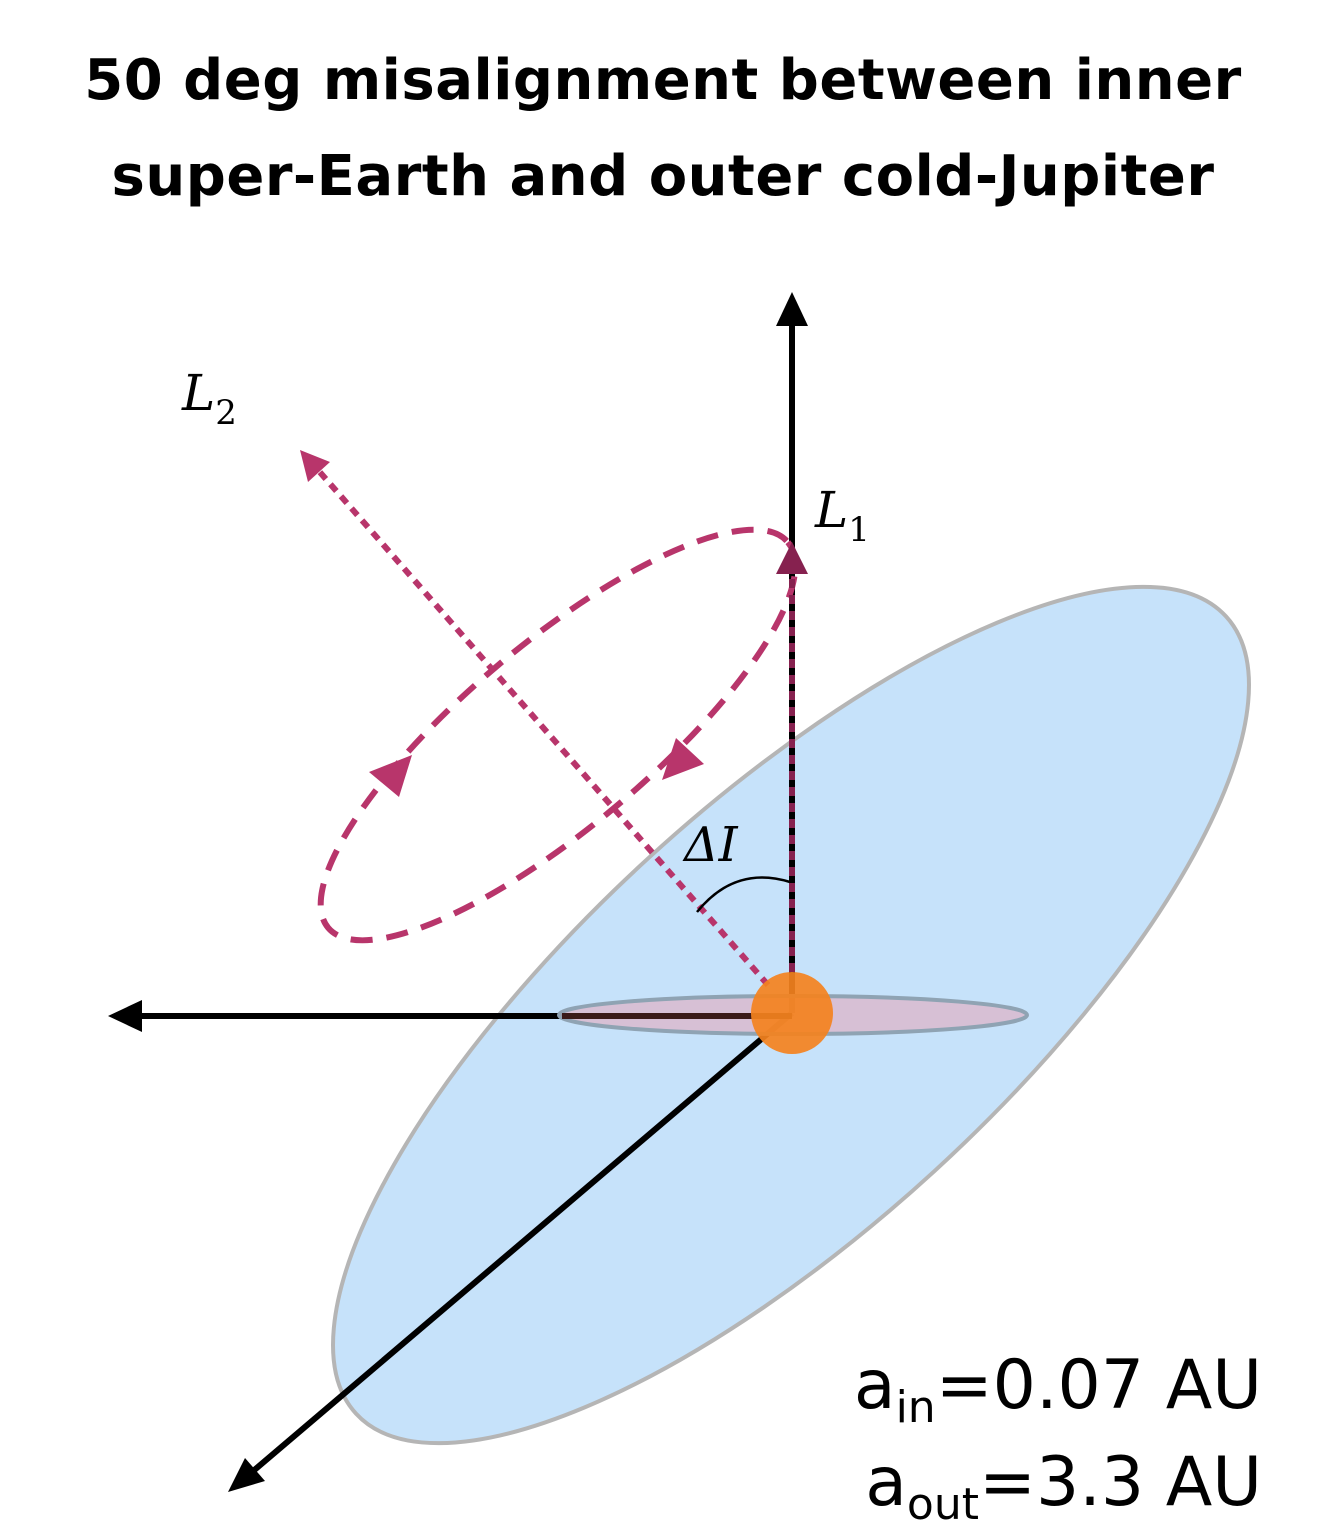 The height and width of the screenshot is (1532, 1326). What do you see at coordinates (663, 176) in the screenshot?
I see `title-line-2: super-Earth and outer cold-Jupiter` at bounding box center [663, 176].